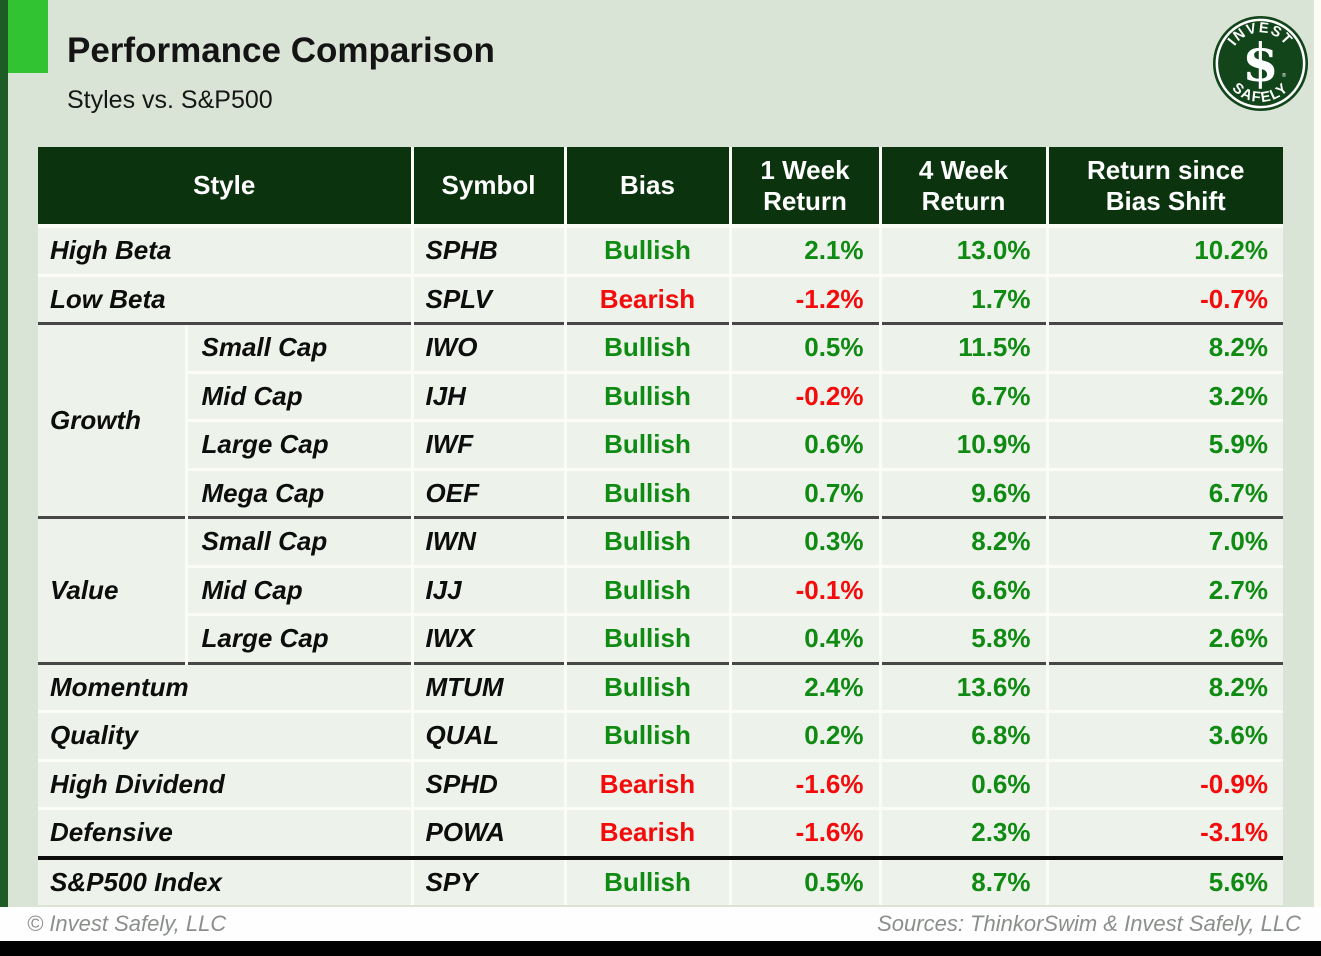 Image resolution: width=1321 pixels, height=956 pixels. I want to click on column-header: Symbol, so click(487, 187).